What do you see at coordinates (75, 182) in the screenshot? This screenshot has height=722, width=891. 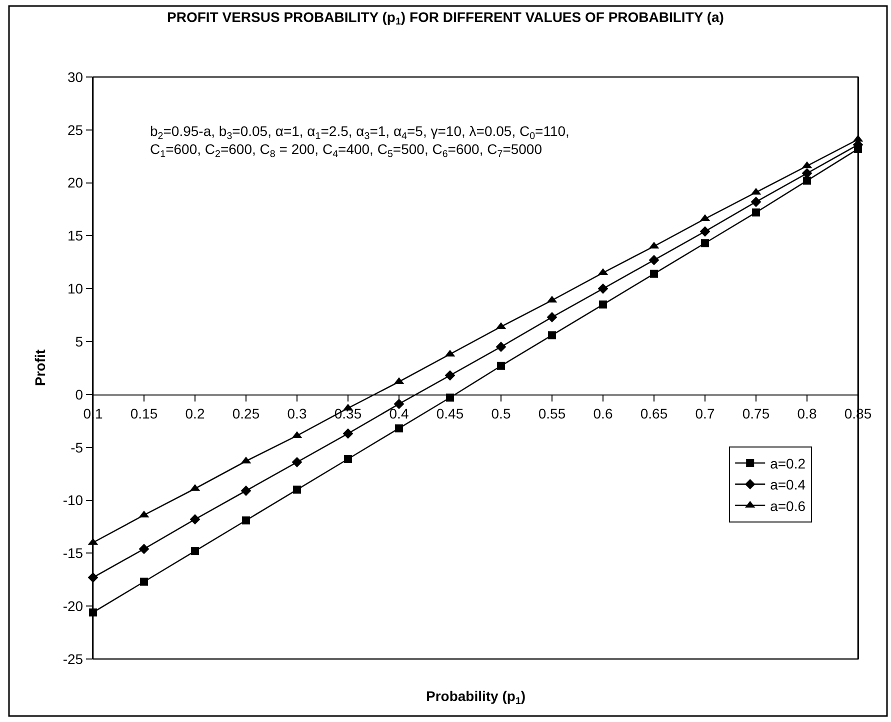 I see `y-tick-label: 20` at bounding box center [75, 182].